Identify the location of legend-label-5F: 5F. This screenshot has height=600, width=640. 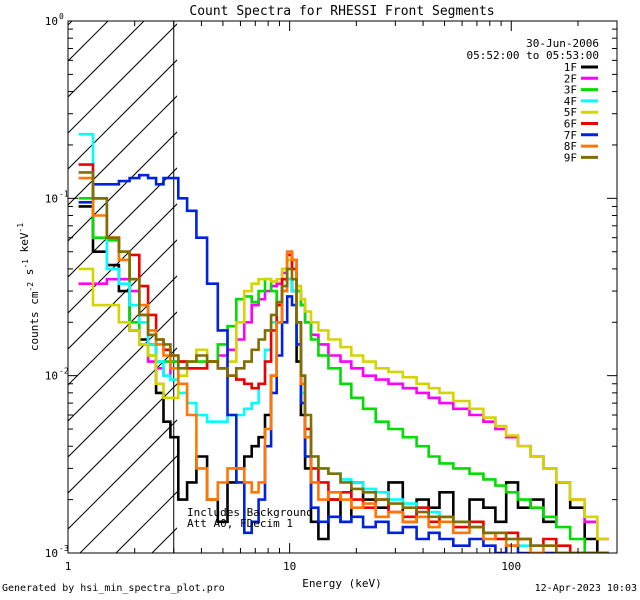
(570, 112).